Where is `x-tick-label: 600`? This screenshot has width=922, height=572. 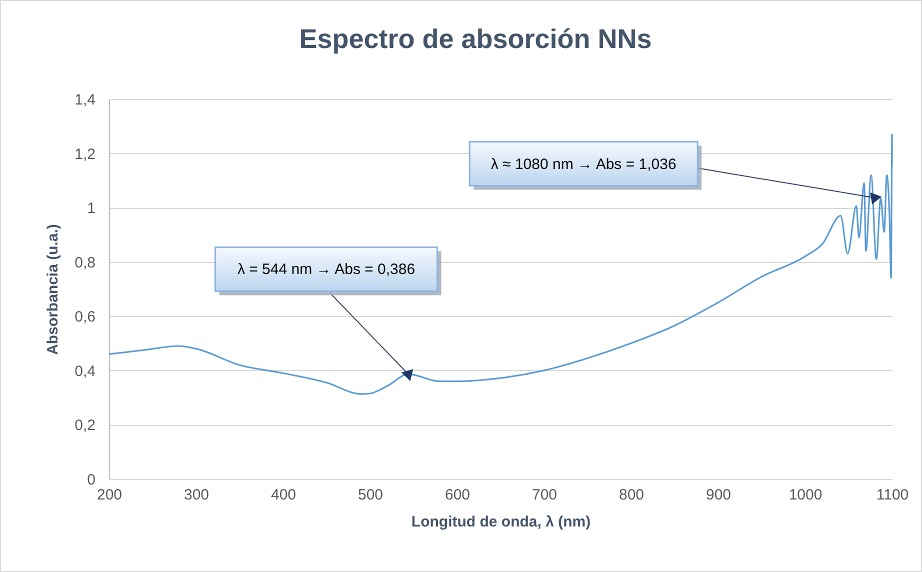
x-tick-label: 600 is located at coordinates (457, 495).